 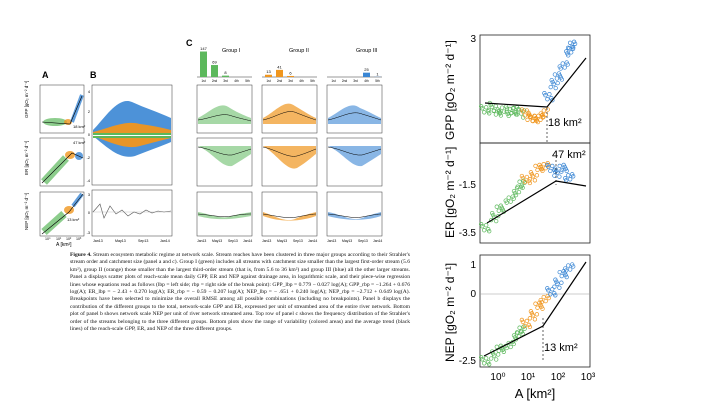 What do you see at coordinates (98, 241) in the screenshot?
I see `b-time-tick-0: Jan13` at bounding box center [98, 241].